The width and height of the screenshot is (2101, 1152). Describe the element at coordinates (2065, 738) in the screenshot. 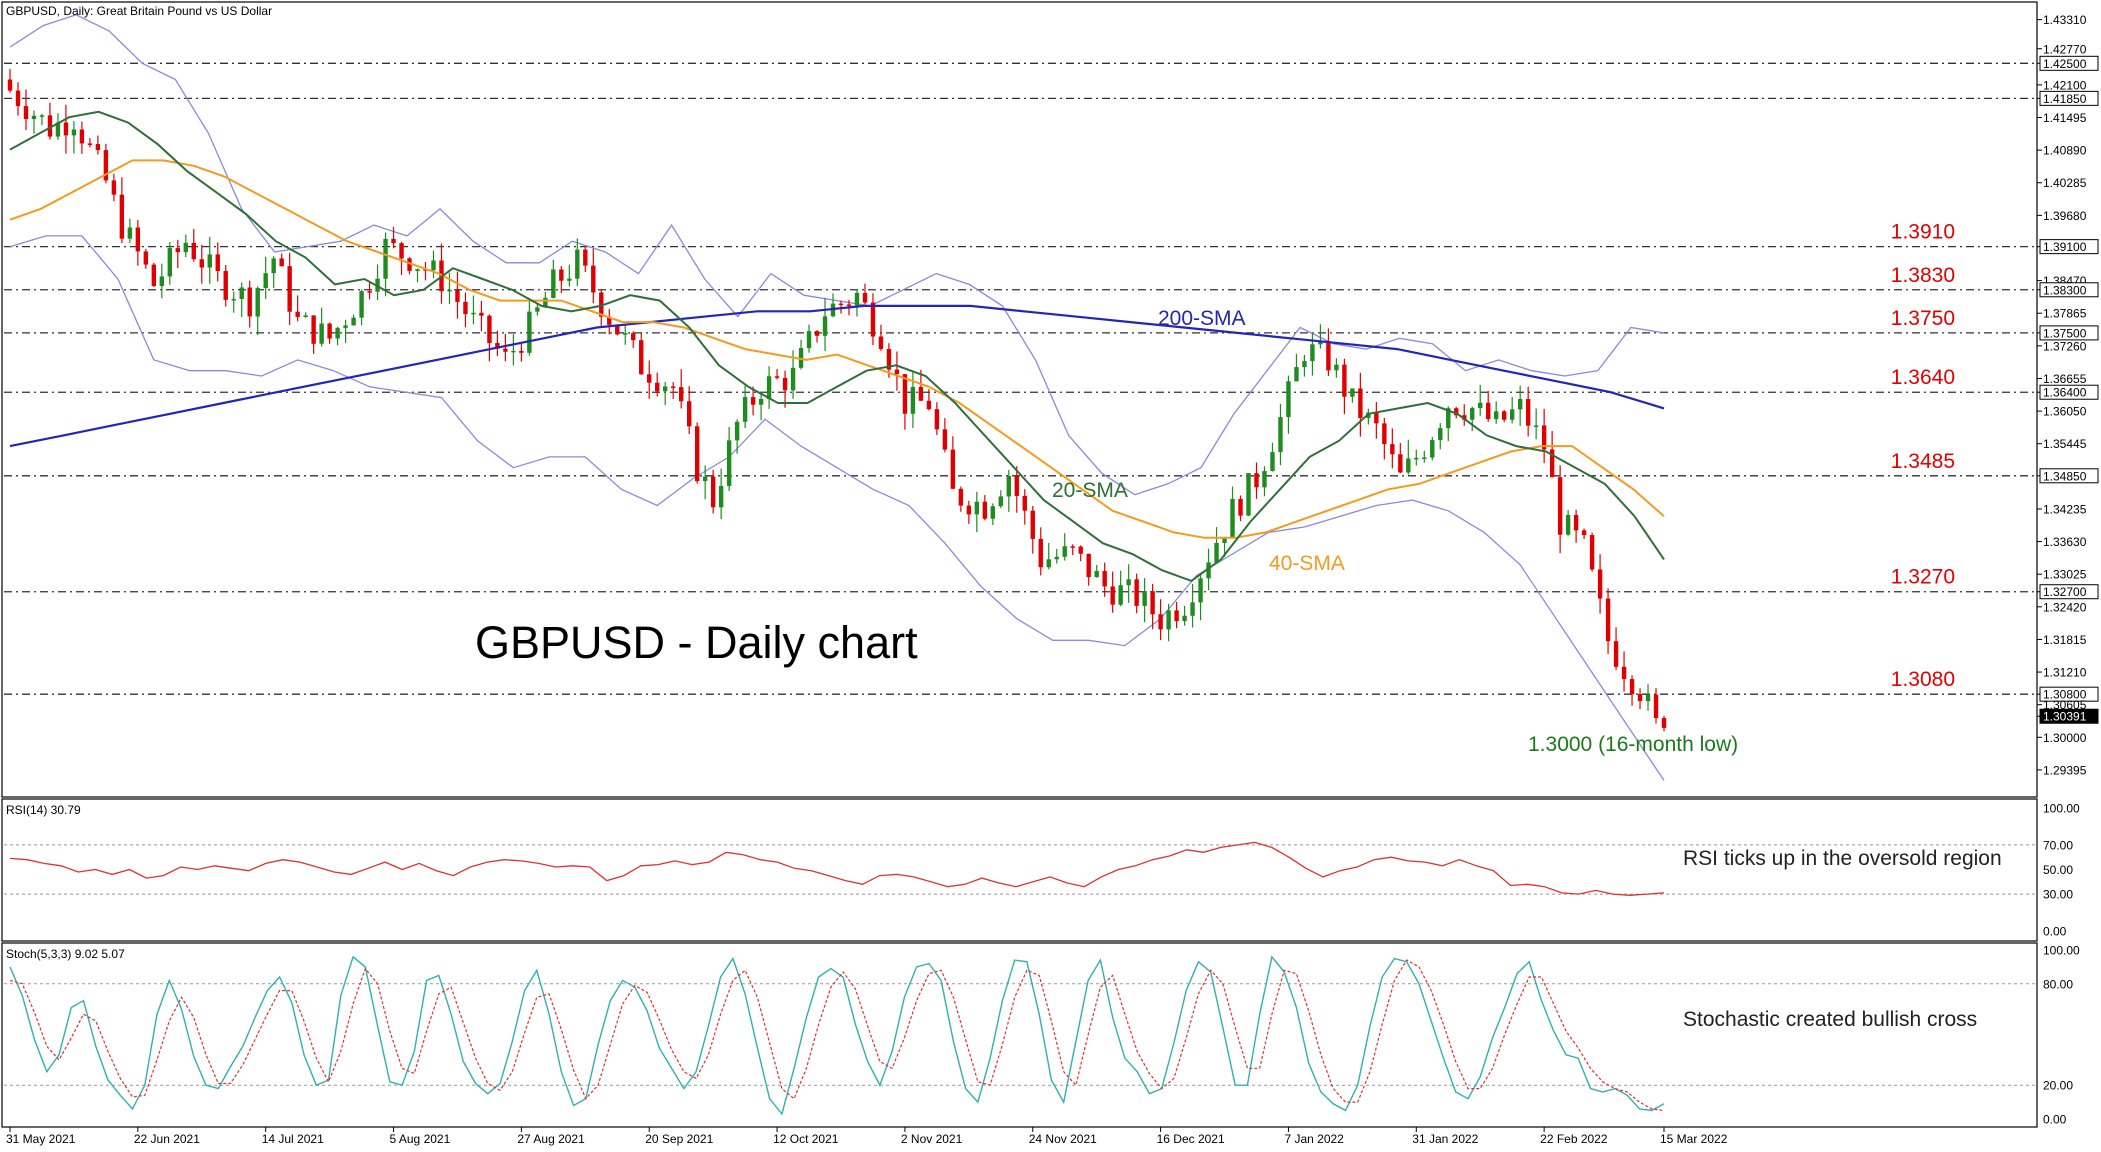

I see `price-tick-label: 1.30000` at that location.